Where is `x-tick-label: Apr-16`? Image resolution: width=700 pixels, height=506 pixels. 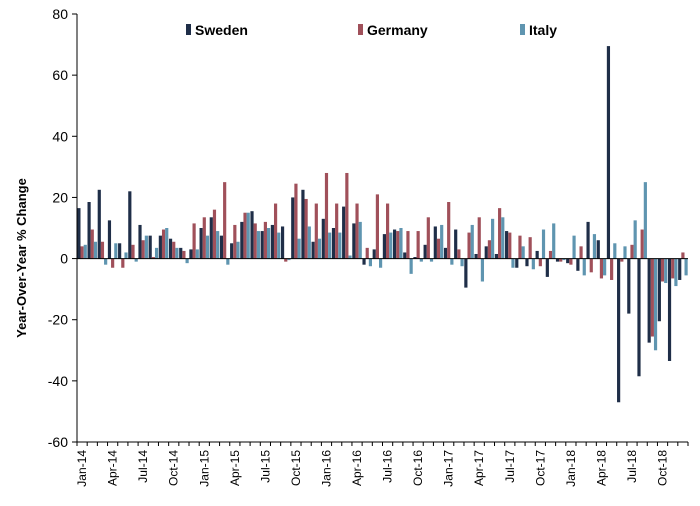
x-tick-label: Apr-16 is located at coordinates (357, 468).